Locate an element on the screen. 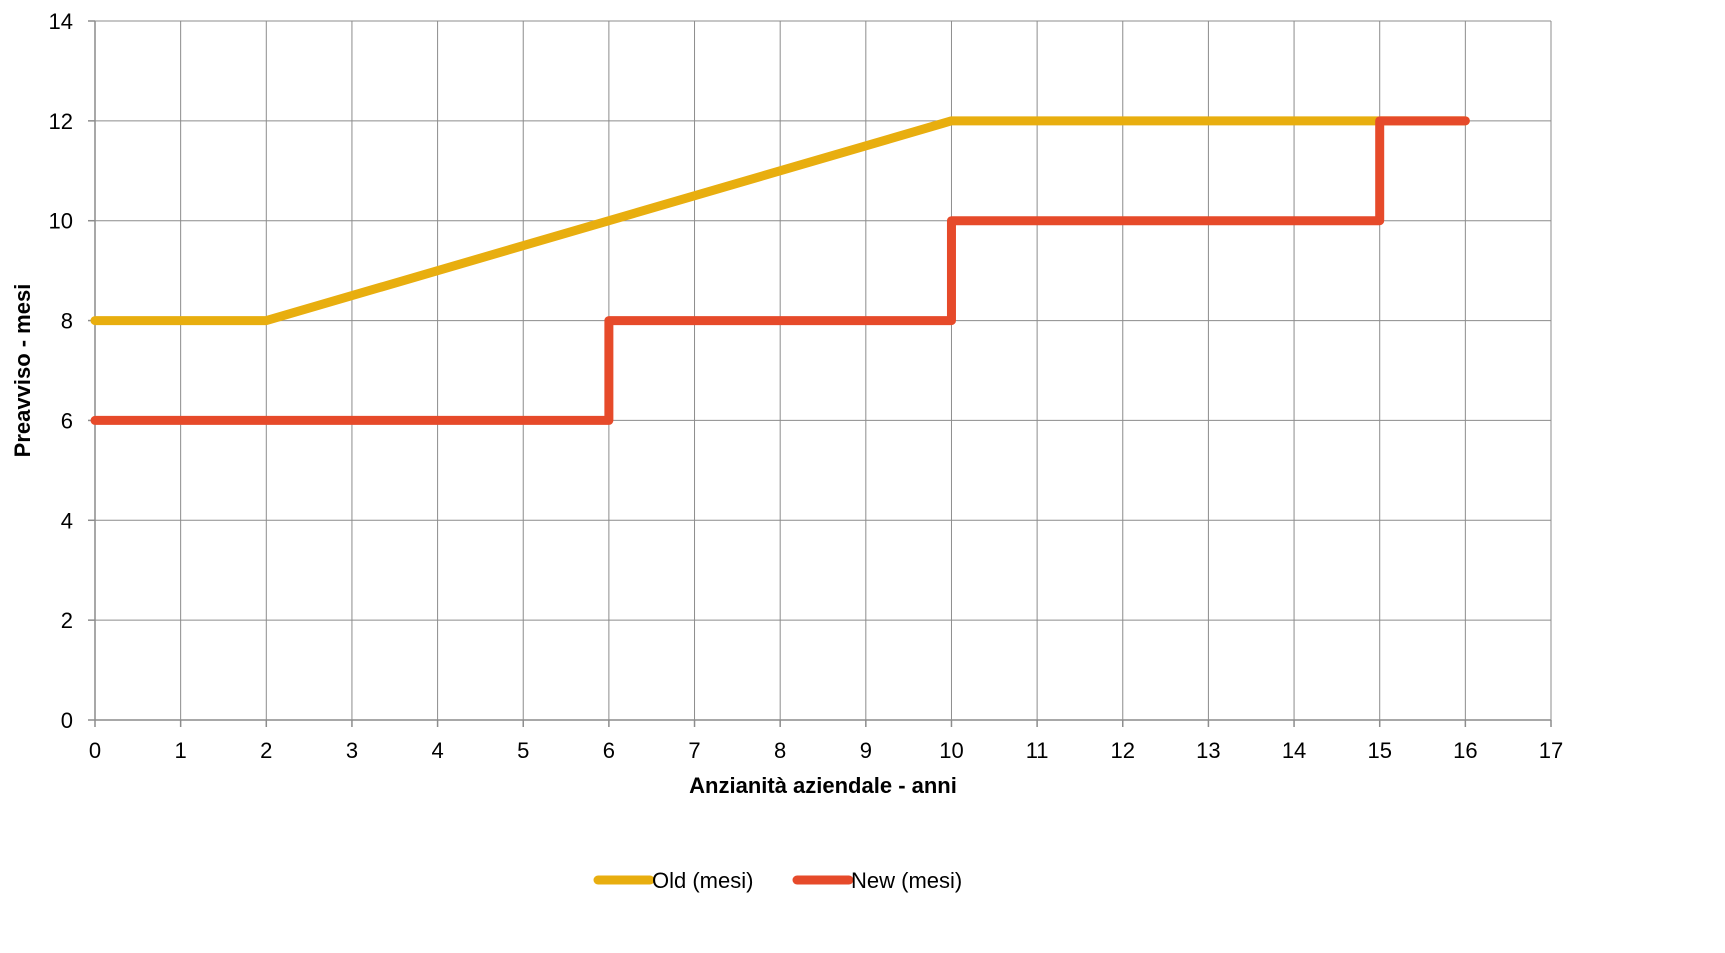 The image size is (1725, 953). x-tick-label: 16 is located at coordinates (1465, 750).